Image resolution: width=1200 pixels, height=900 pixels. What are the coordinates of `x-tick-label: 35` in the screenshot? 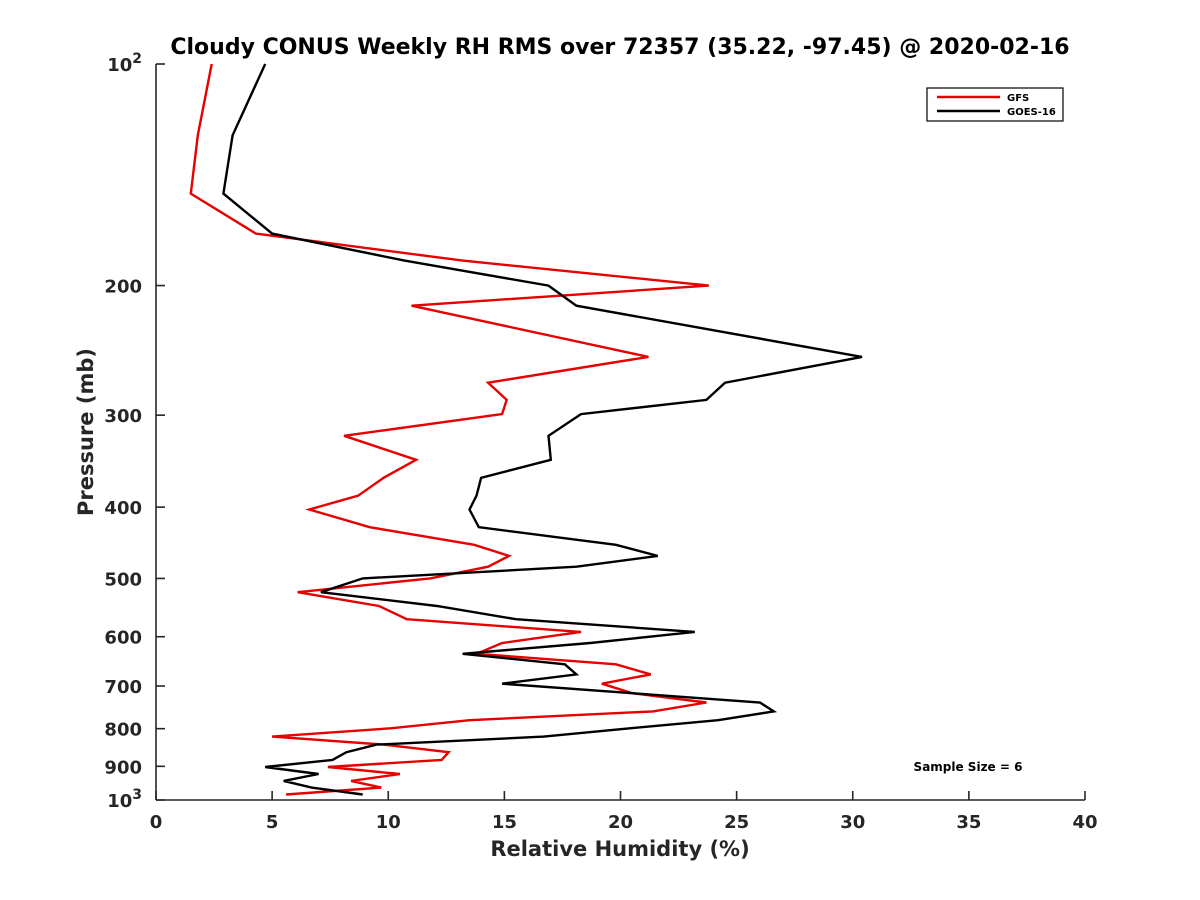 It's located at (968, 822).